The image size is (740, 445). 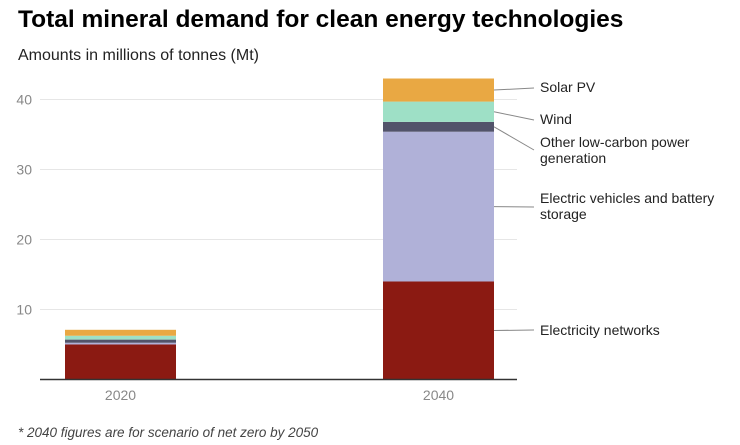 What do you see at coordinates (600, 330) in the screenshot?
I see `series-label: Electricity networks` at bounding box center [600, 330].